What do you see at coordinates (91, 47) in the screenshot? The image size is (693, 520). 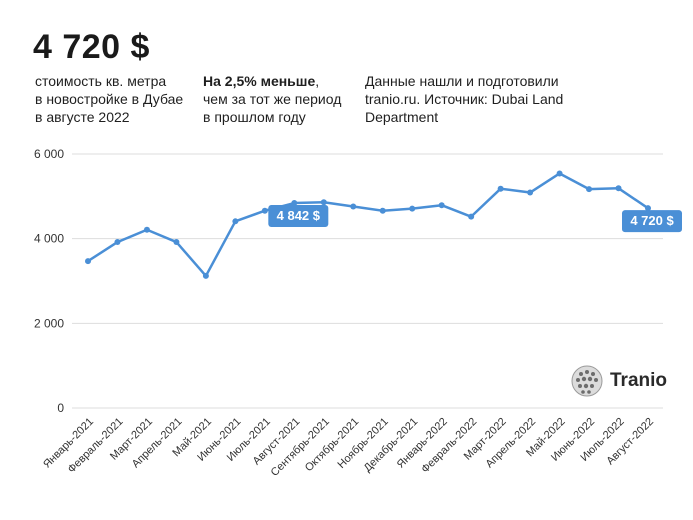 I see `headline-value: 4 720 $` at bounding box center [91, 47].